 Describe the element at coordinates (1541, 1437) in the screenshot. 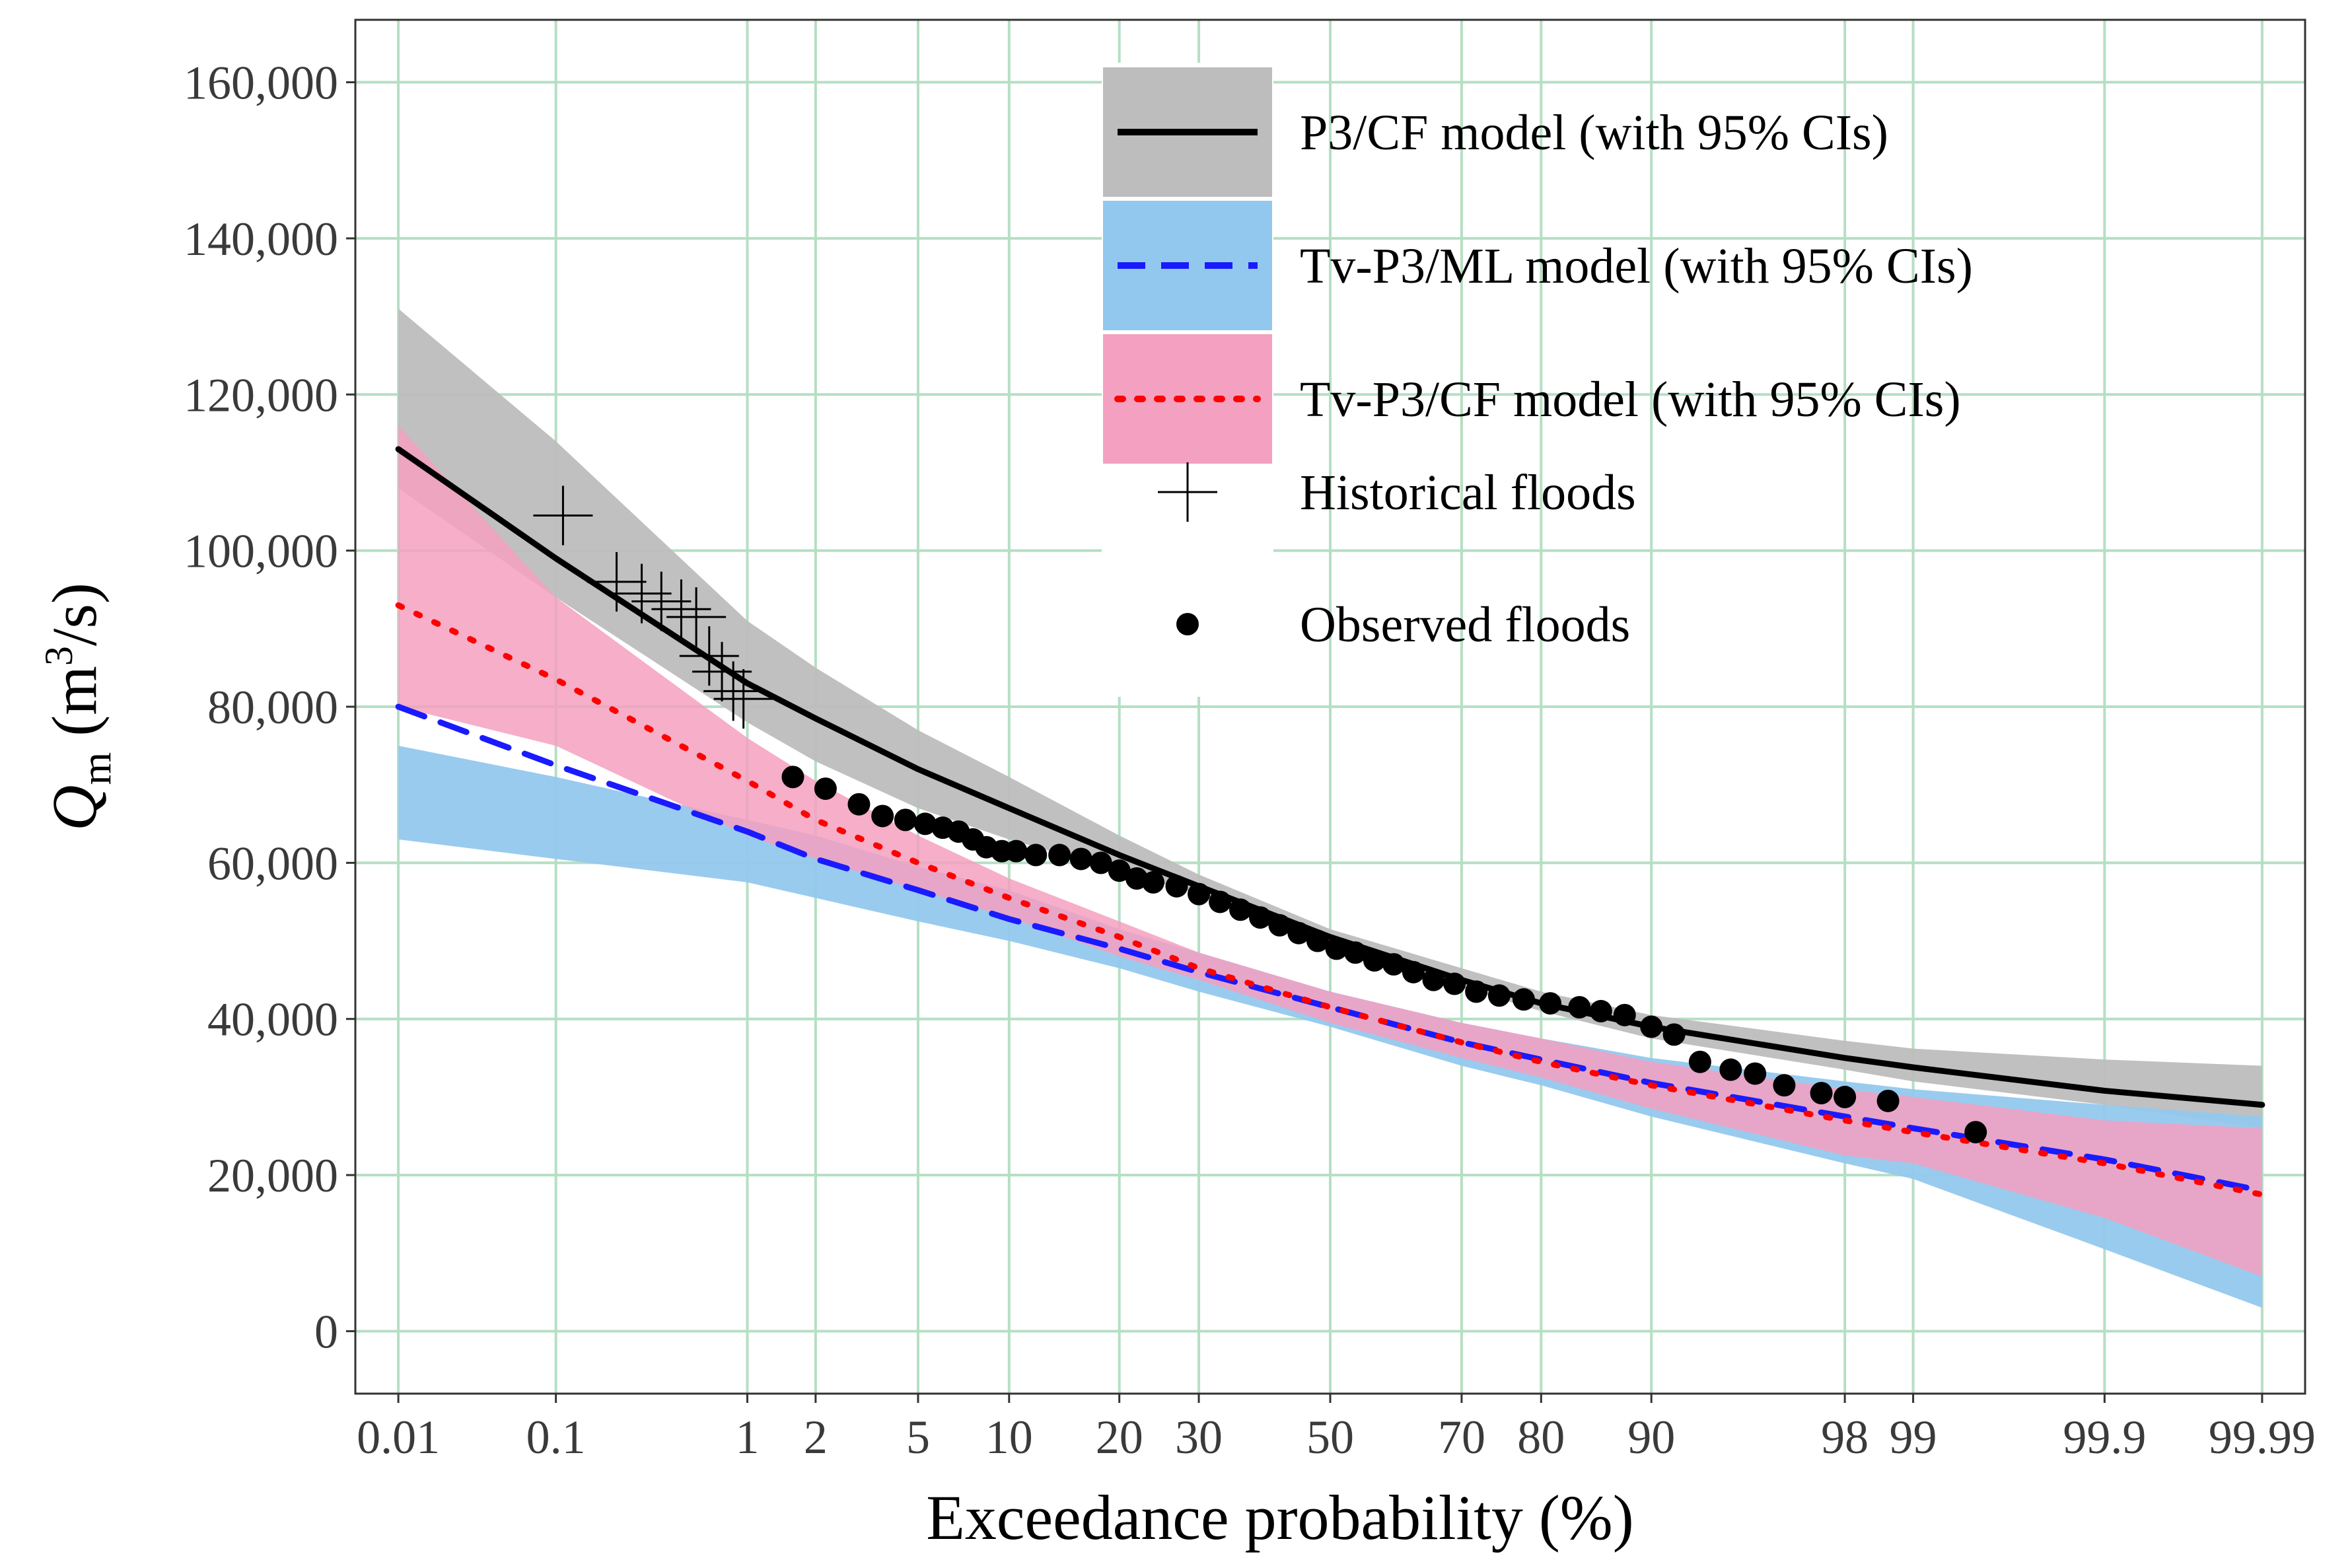

I see `x-tick-label: 80` at that location.